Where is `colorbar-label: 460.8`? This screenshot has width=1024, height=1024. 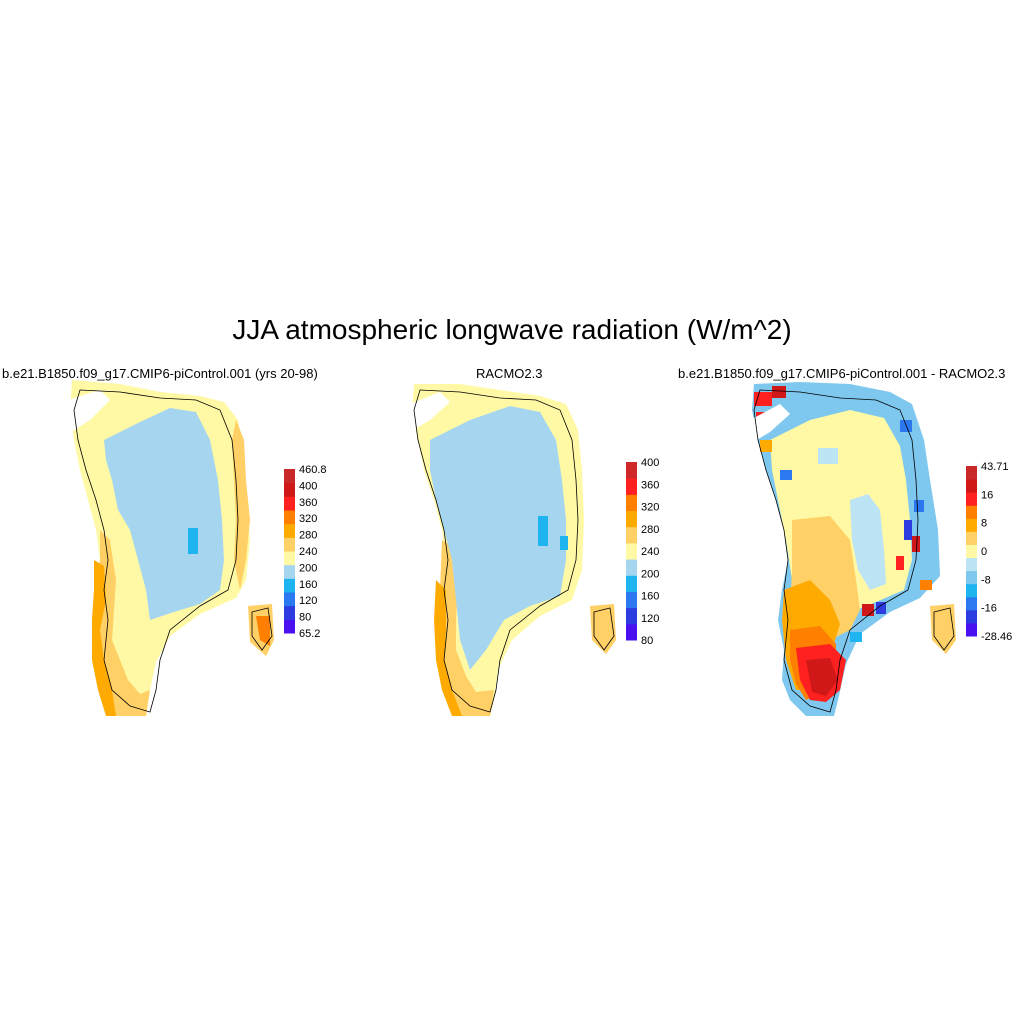
colorbar-label: 460.8 is located at coordinates (313, 470).